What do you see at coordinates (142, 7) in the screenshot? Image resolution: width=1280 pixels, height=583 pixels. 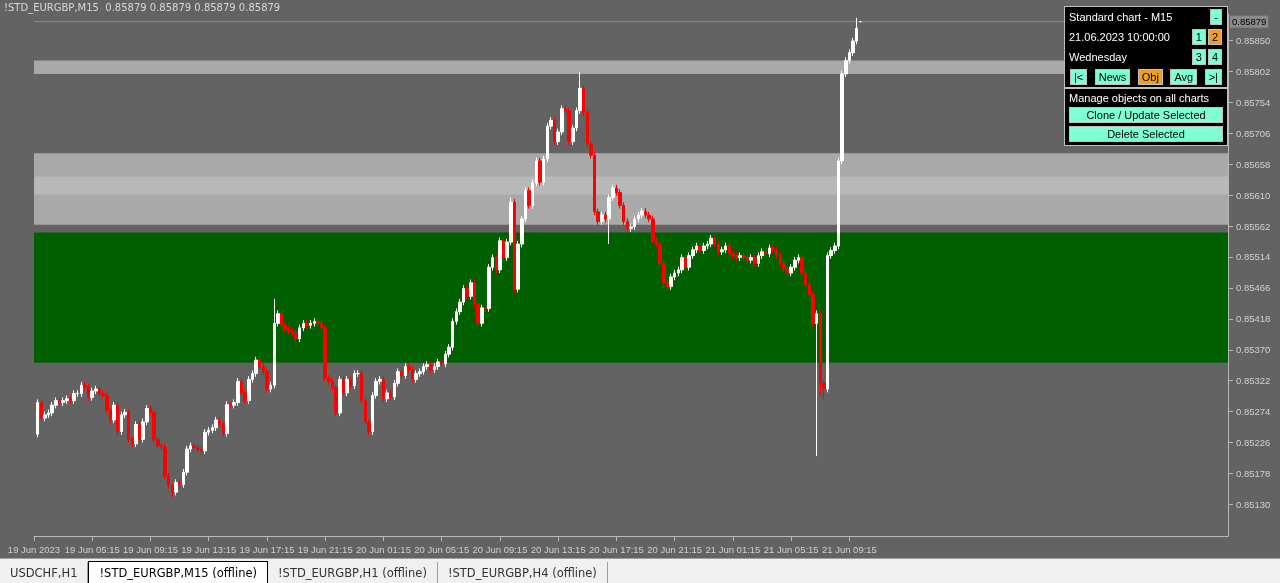 I see `chart-title: !STD_EURGBP,M15 0.85879 0.85879 0.85879 0.85879` at bounding box center [142, 7].